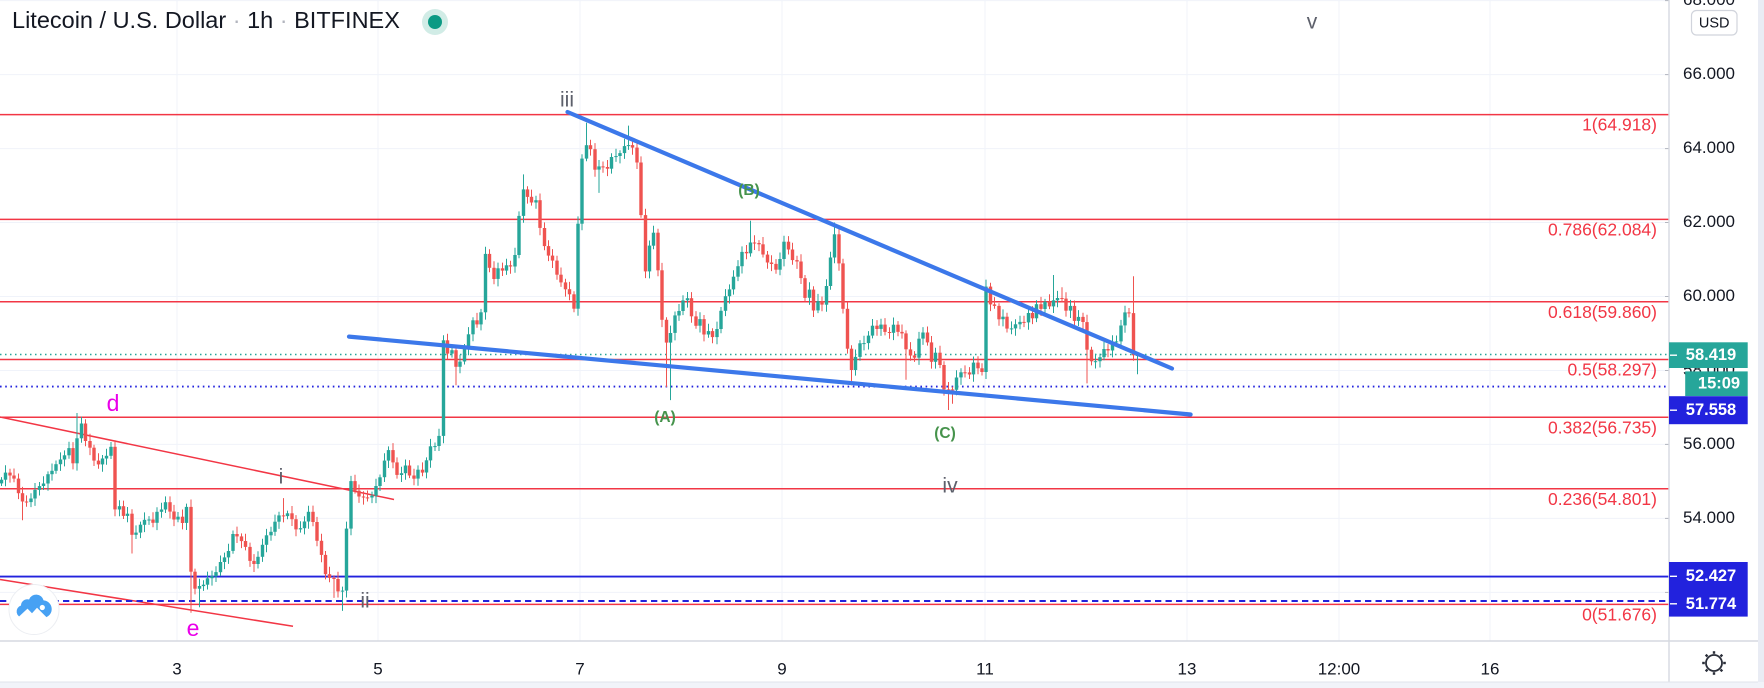 This screenshot has height=688, width=1764. What do you see at coordinates (945, 433) in the screenshot?
I see `svg-text: (C)` at bounding box center [945, 433].